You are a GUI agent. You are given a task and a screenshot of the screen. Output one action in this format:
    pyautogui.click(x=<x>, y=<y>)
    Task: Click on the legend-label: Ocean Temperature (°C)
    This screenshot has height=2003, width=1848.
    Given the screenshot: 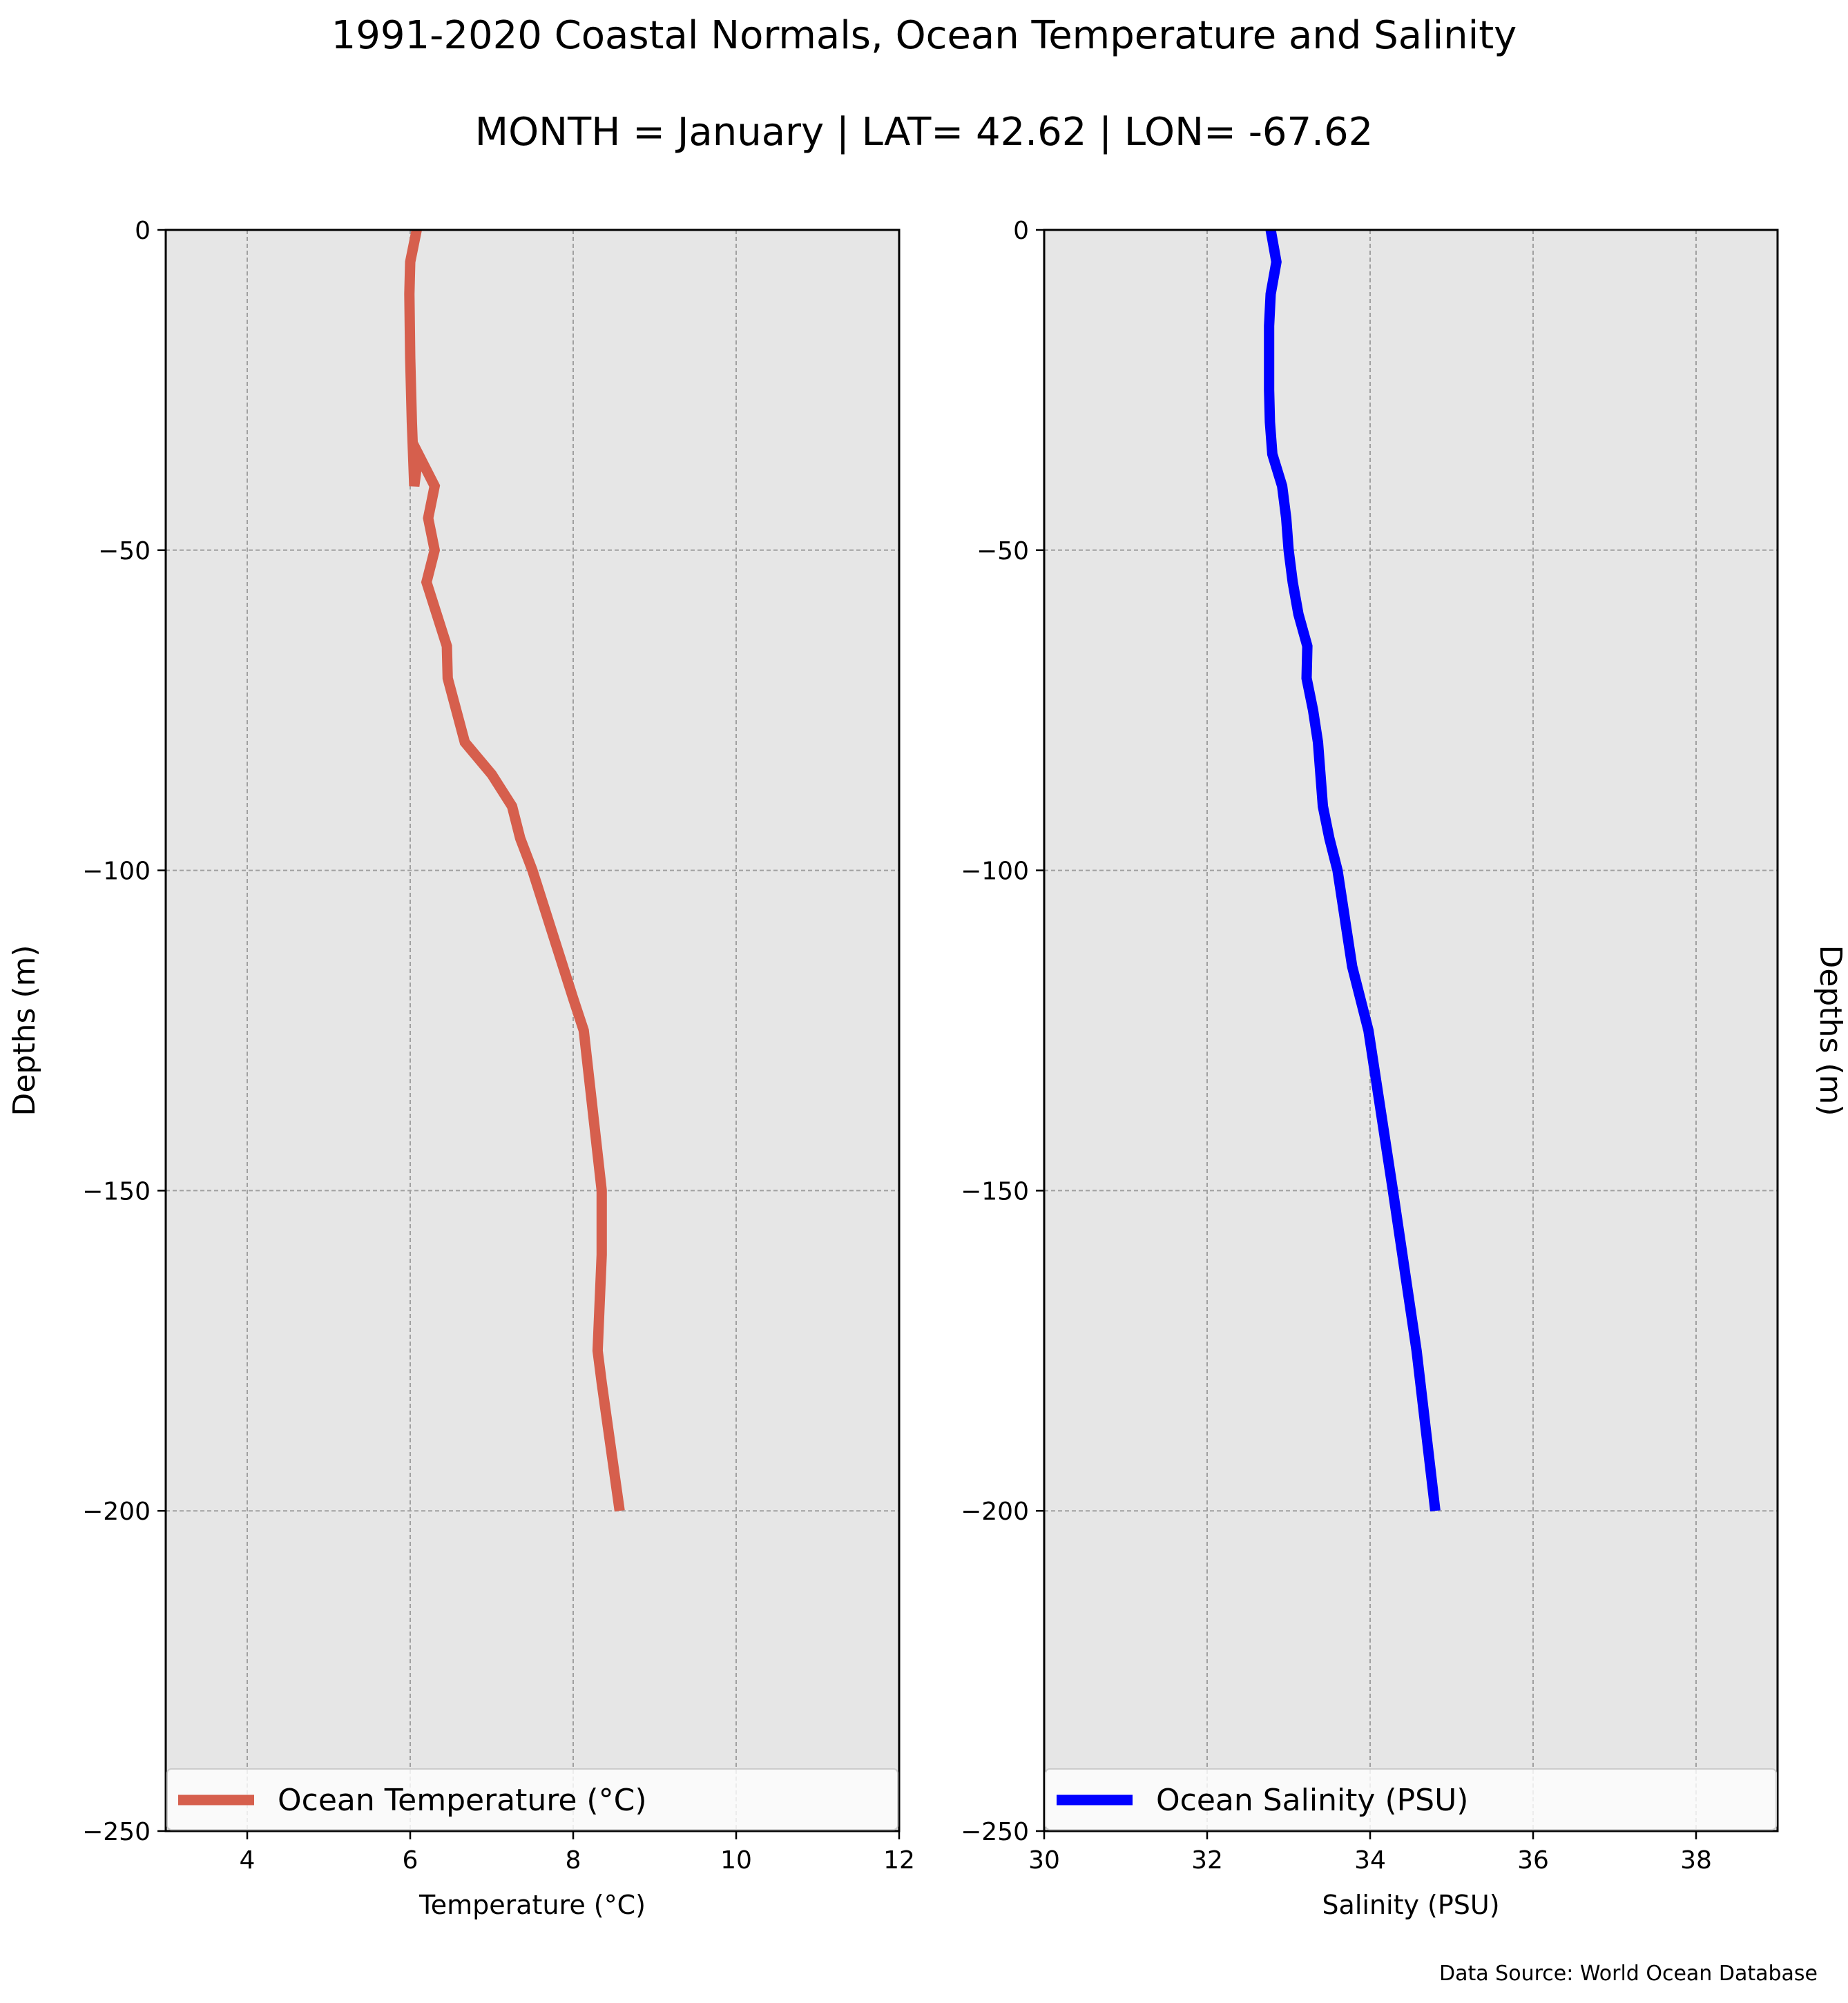 What is the action you would take?
    pyautogui.click(x=462, y=1800)
    